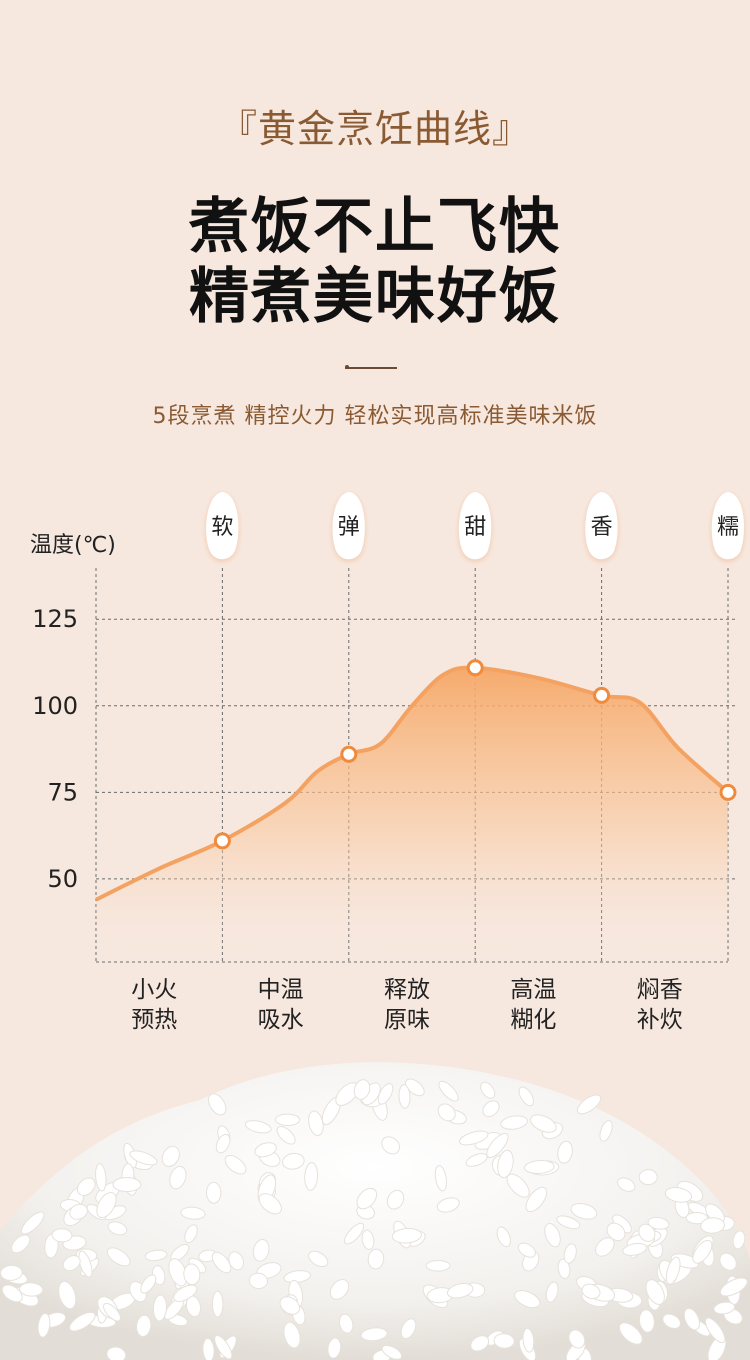 The width and height of the screenshot is (750, 1360). I want to click on stage-label-line1: 中温, so click(281, 990).